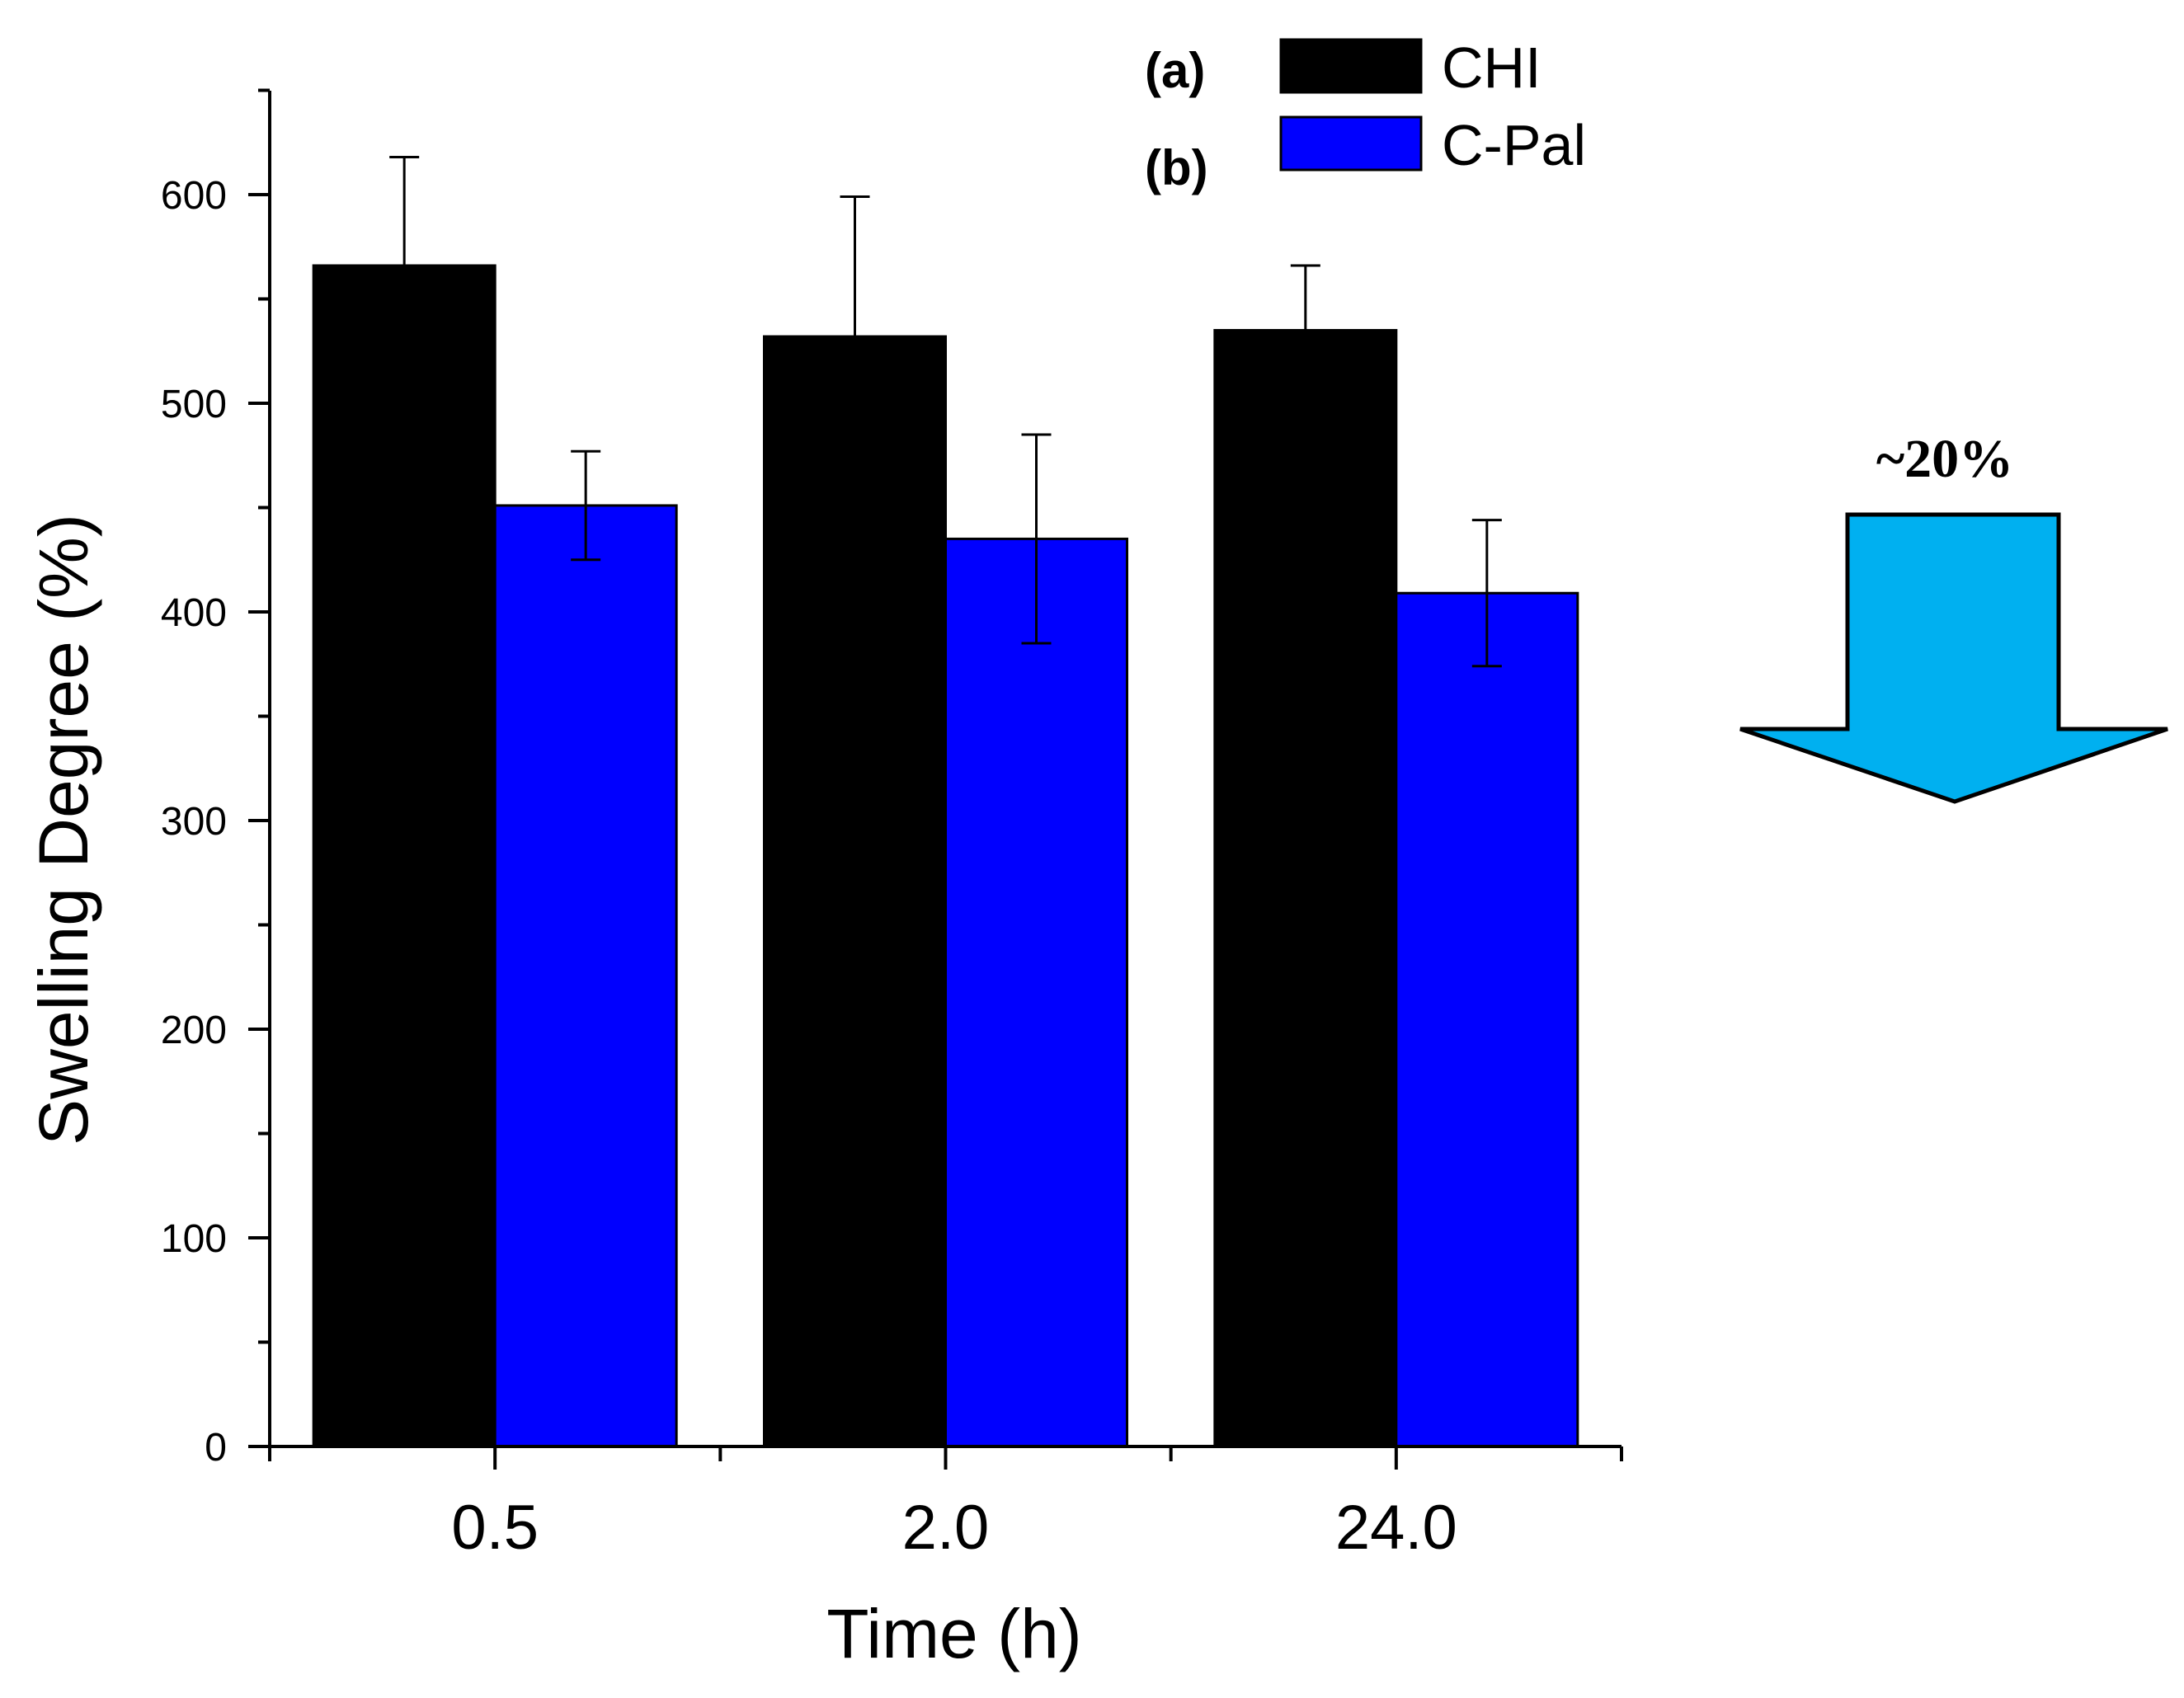  What do you see at coordinates (855, 336) in the screenshot?
I see `error-bar-chi-2.0` at bounding box center [855, 336].